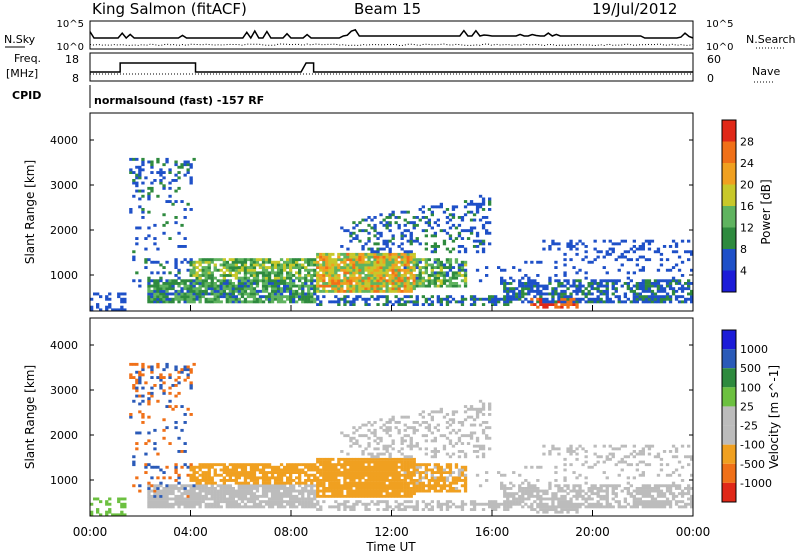  What do you see at coordinates (774, 417) in the screenshot?
I see `velocity-colorbar-label: Velocity [m s^-1]` at bounding box center [774, 417].